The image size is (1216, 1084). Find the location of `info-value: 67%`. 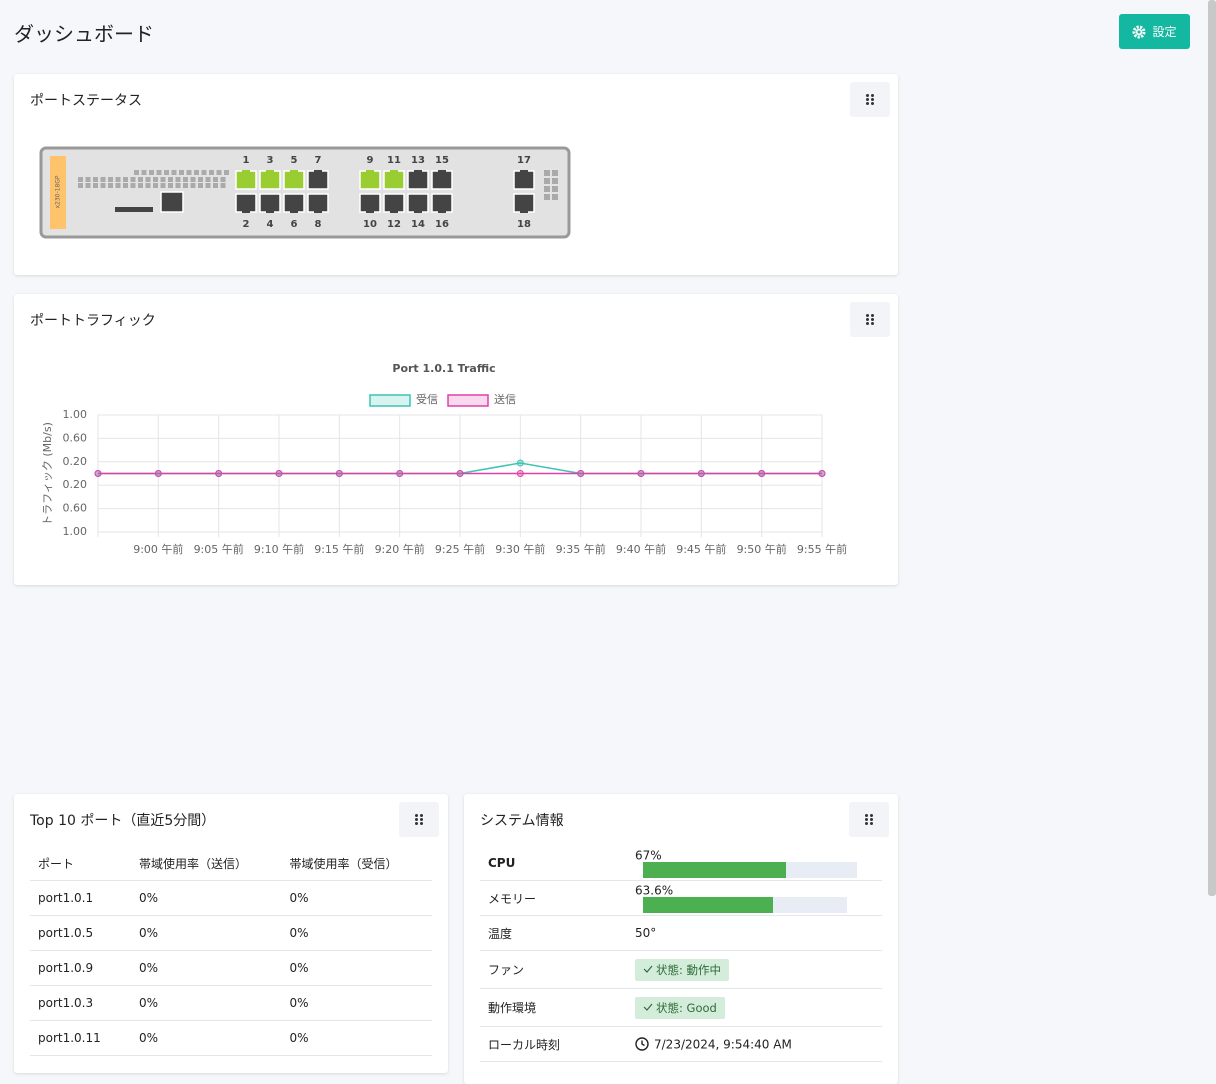

info-value: 67% is located at coordinates (754, 863).